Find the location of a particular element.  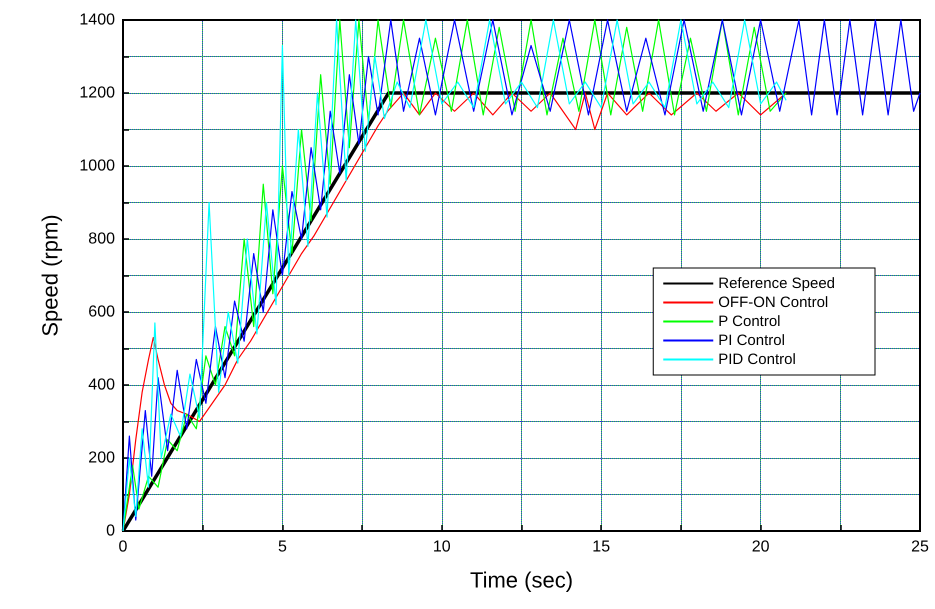

x-tick-label: 5 is located at coordinates (282, 547).